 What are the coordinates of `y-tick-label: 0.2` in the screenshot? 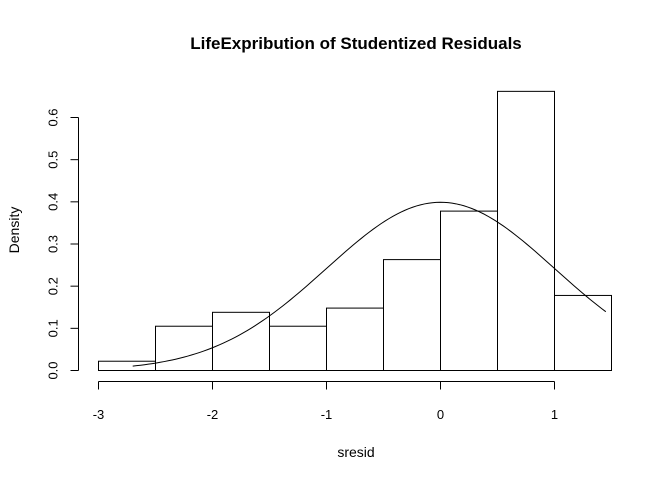 It's located at (53, 286).